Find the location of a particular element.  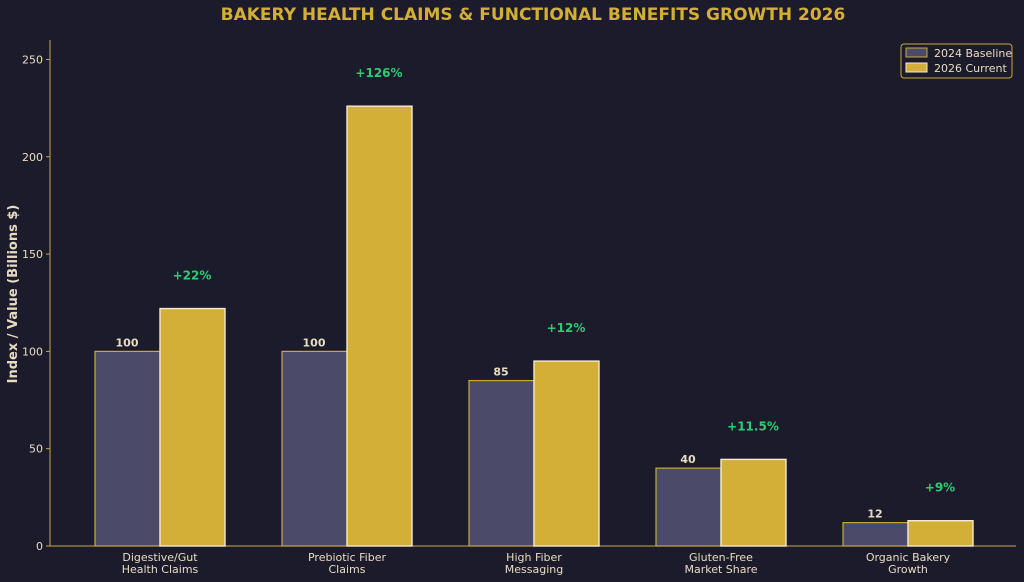

x-tick-label: Growth is located at coordinates (908, 569).